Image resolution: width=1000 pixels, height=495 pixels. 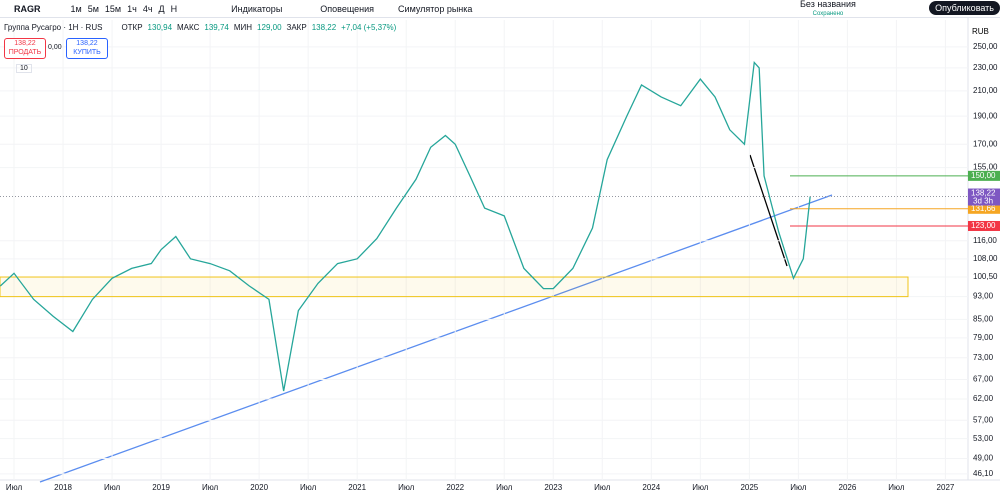 What do you see at coordinates (243, 27) in the screenshot?
I see `low-label: МИН` at bounding box center [243, 27].